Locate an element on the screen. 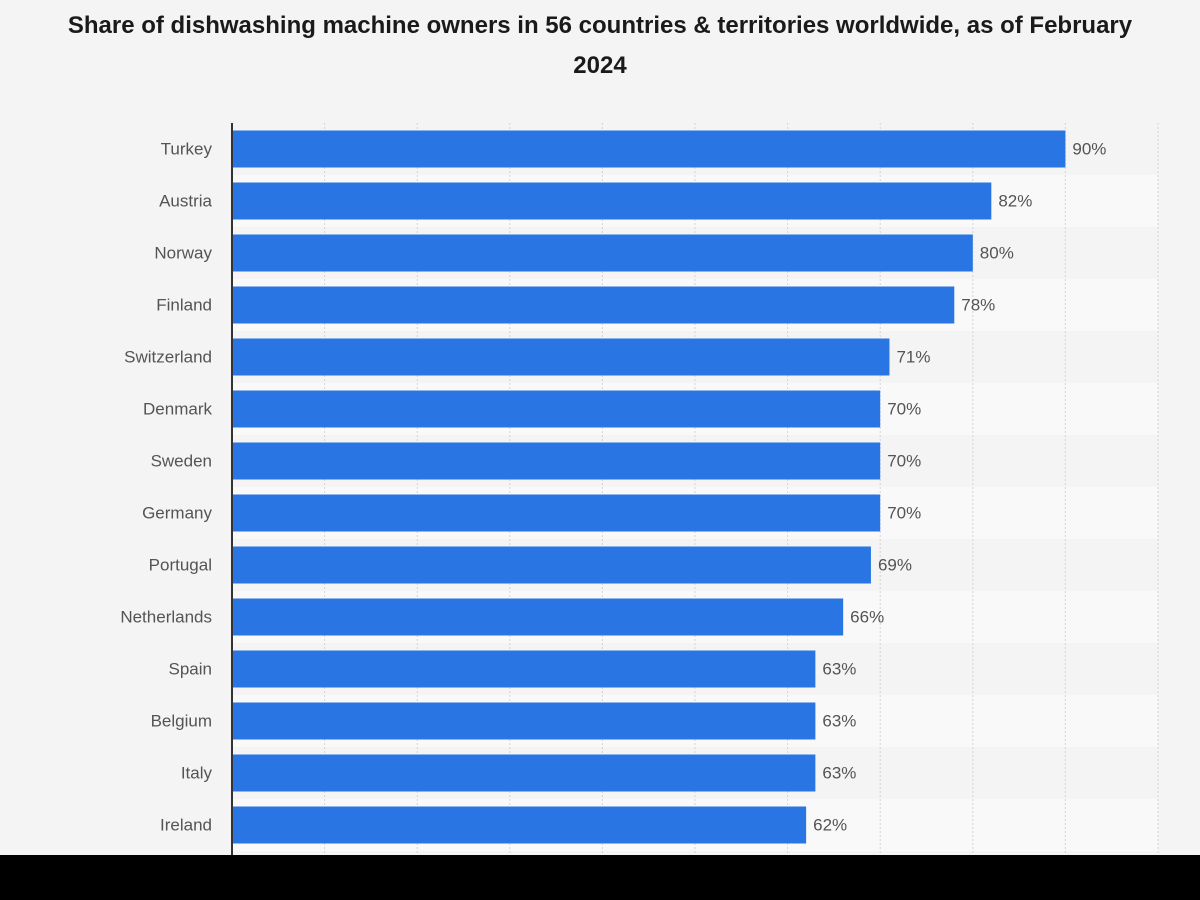  bar-portugal is located at coordinates (551, 565).